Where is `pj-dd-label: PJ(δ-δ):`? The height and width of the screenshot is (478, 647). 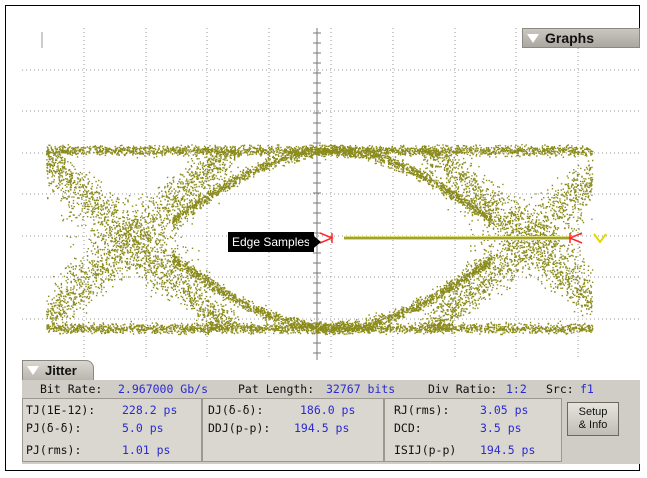 pj-dd-label: PJ(δ-δ): is located at coordinates (54, 428).